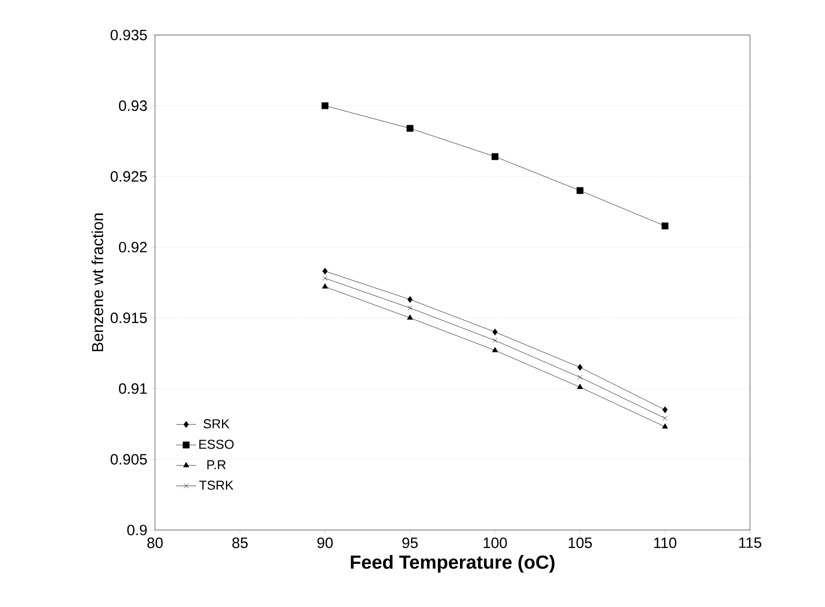 Image resolution: width=825 pixels, height=607 pixels. Describe the element at coordinates (216, 465) in the screenshot. I see `legend-label: P.R` at that location.